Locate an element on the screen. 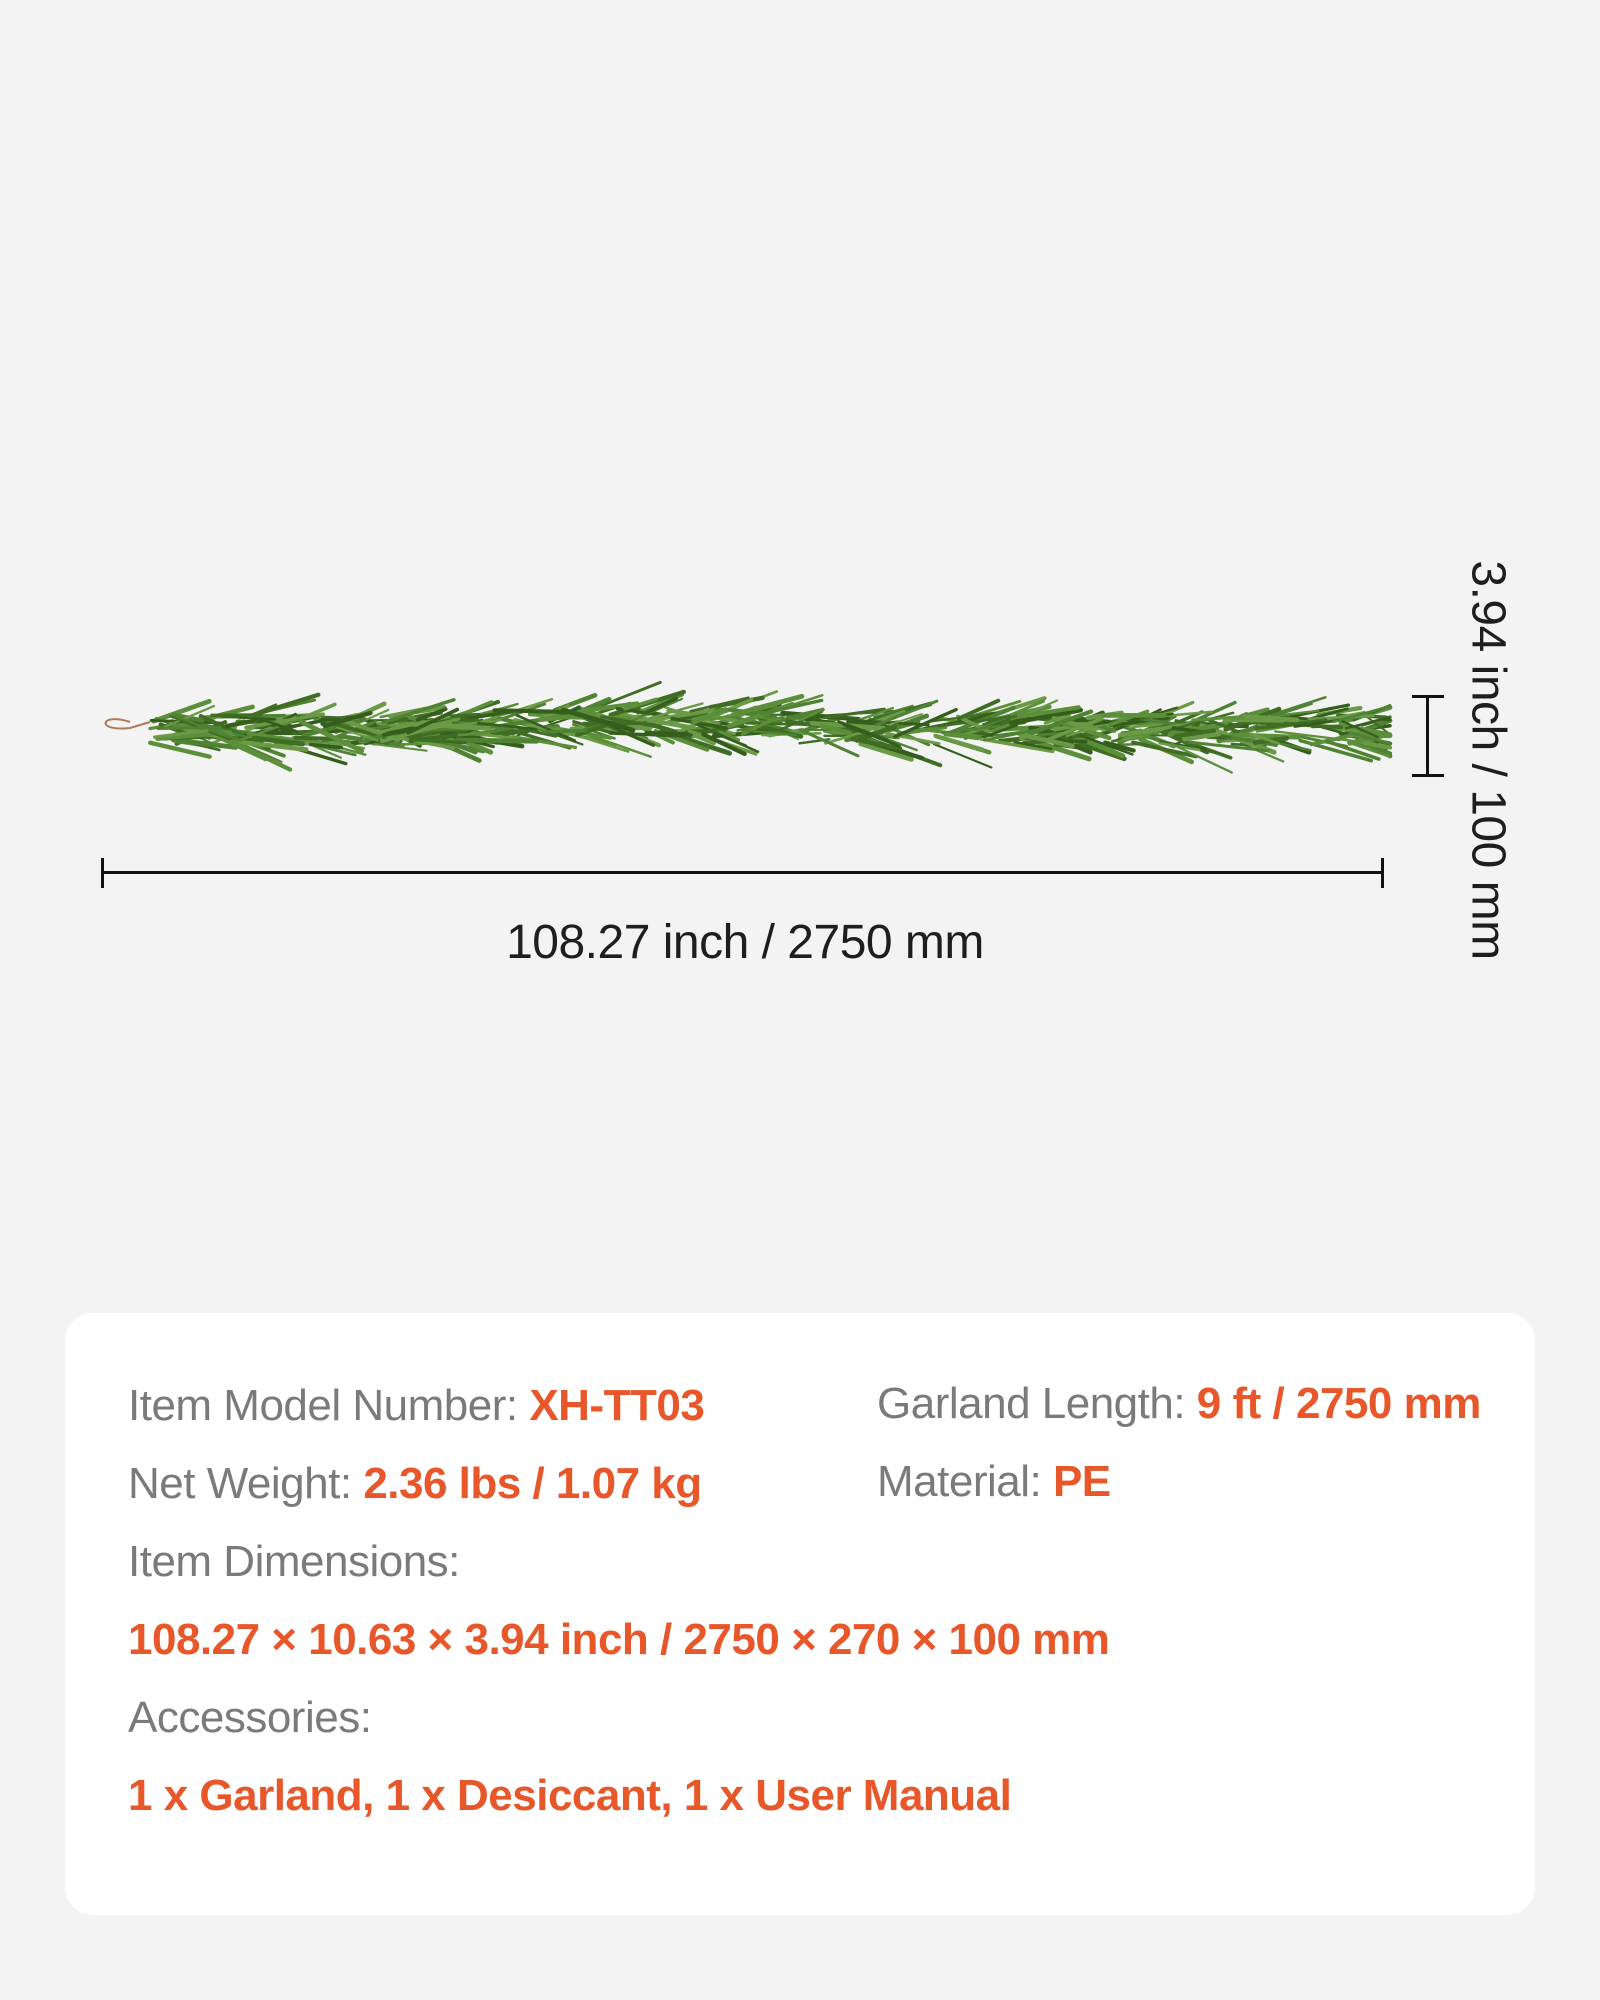  spec-model-value: XH-TT03 is located at coordinates (617, 1405).